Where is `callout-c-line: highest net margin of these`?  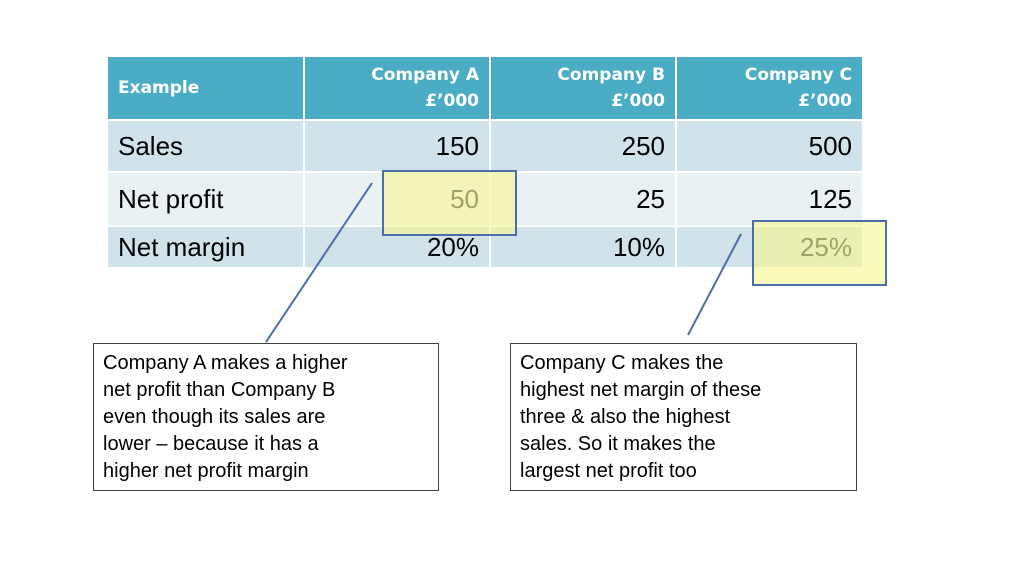 callout-c-line: highest net margin of these is located at coordinates (641, 390).